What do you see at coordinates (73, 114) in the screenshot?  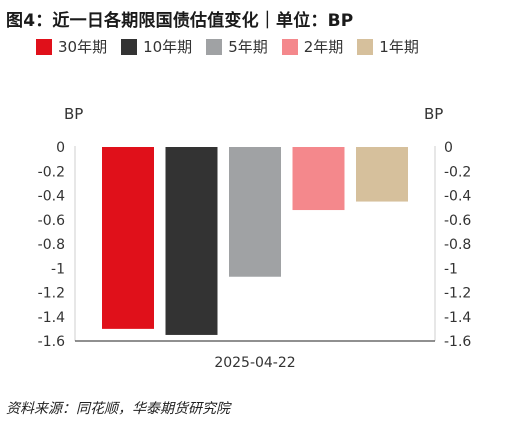 I see `left-axis-unit: BP` at bounding box center [73, 114].